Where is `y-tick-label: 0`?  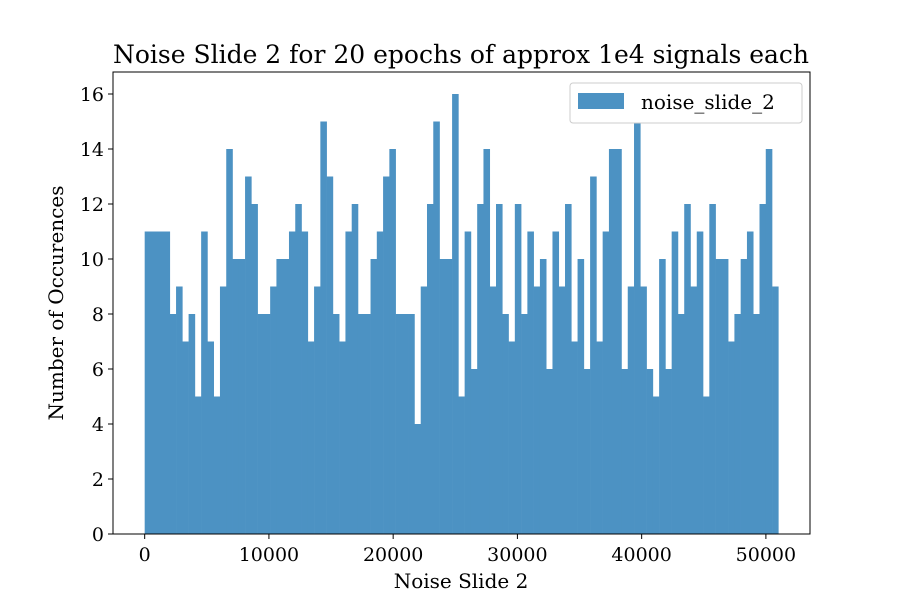
y-tick-label: 0 is located at coordinates (98, 535).